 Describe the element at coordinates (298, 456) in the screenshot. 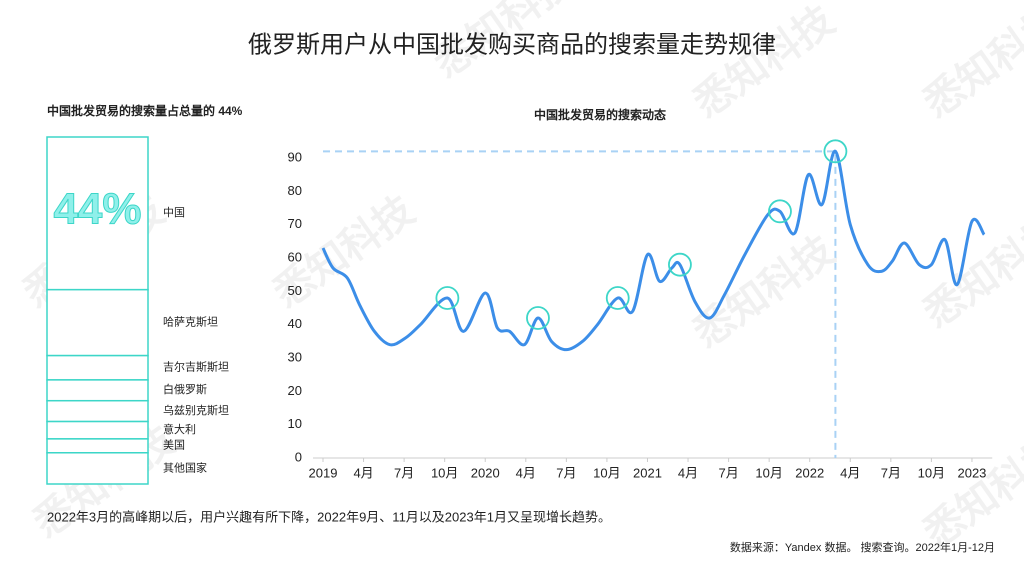

I see `y-tick-label: 0` at that location.